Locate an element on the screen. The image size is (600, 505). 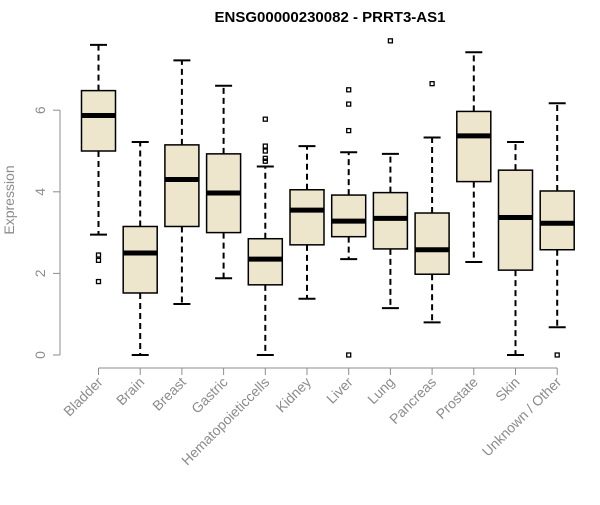
x-category-label: Kidney is located at coordinates (294, 395).